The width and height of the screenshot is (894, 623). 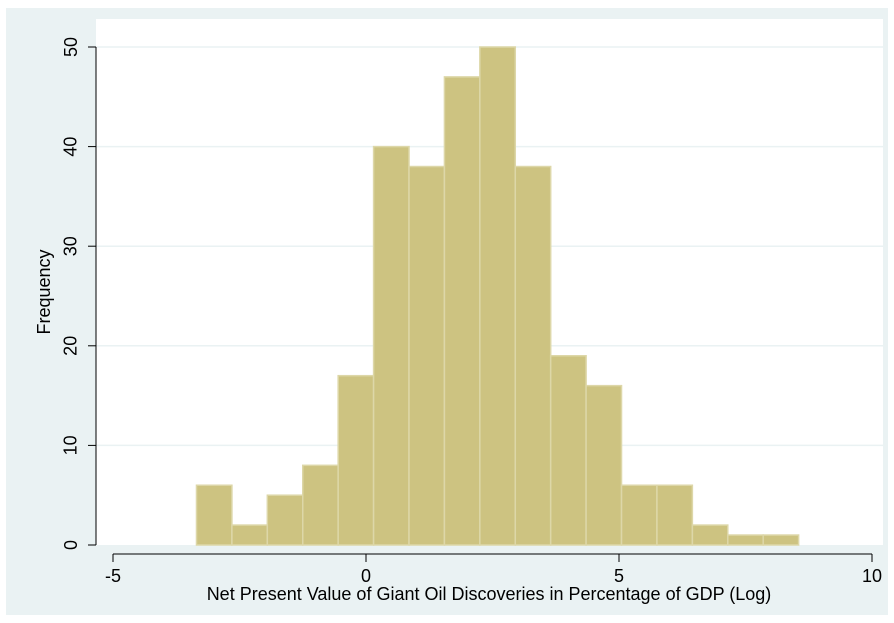 I want to click on y-tick-label: 40, so click(x=71, y=147).